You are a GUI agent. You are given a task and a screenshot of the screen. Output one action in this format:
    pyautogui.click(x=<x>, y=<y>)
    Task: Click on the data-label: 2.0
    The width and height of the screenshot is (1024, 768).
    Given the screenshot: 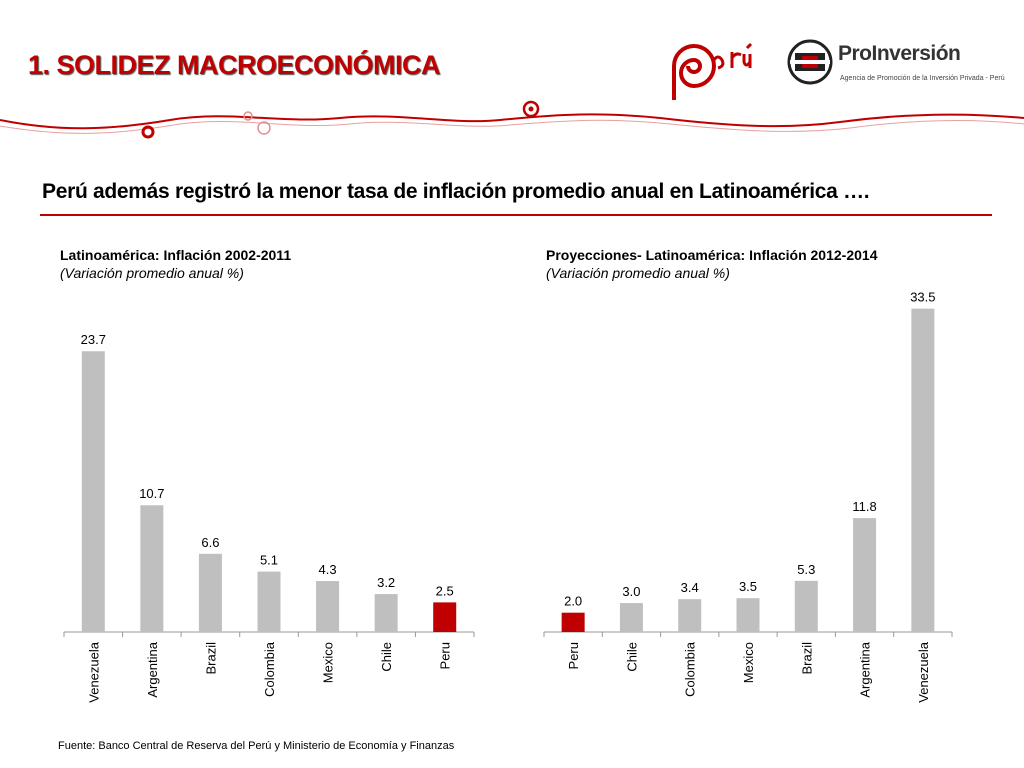 What is the action you would take?
    pyautogui.click(x=573, y=601)
    